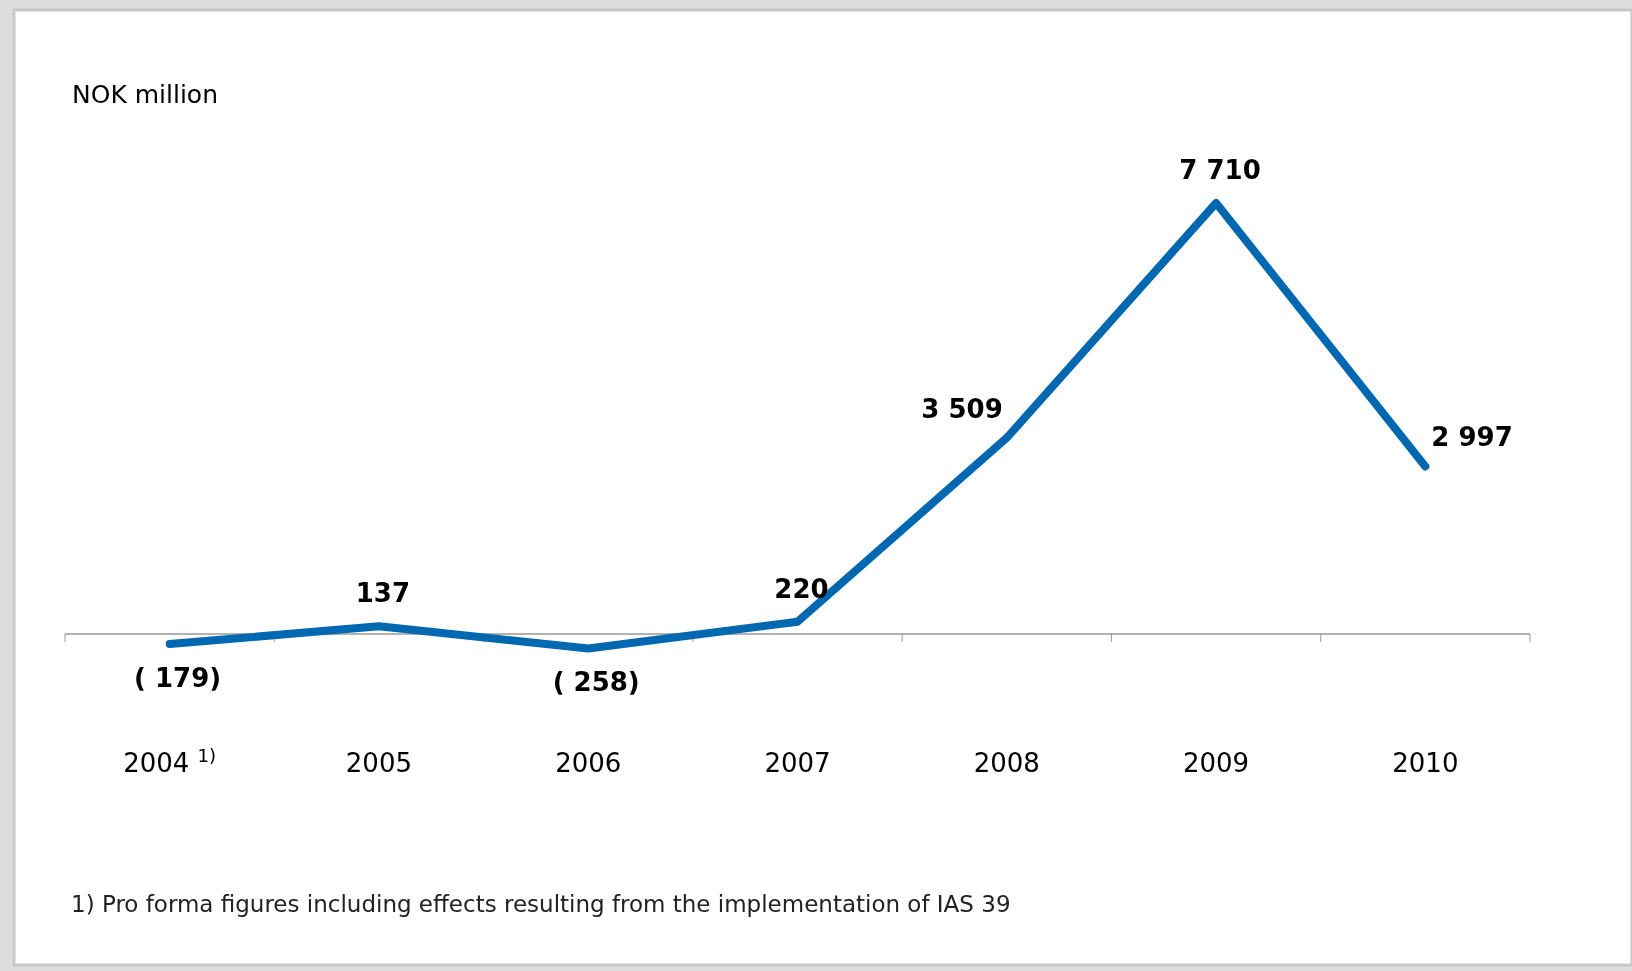 Image resolution: width=1632 pixels, height=971 pixels. What do you see at coordinates (962, 408) in the screenshot?
I see `data-label: 3 509` at bounding box center [962, 408].